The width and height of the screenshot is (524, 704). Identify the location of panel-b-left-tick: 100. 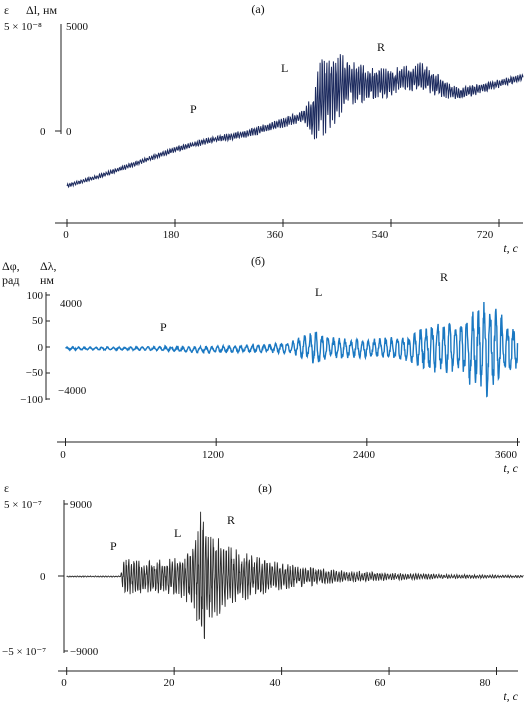
(35, 296).